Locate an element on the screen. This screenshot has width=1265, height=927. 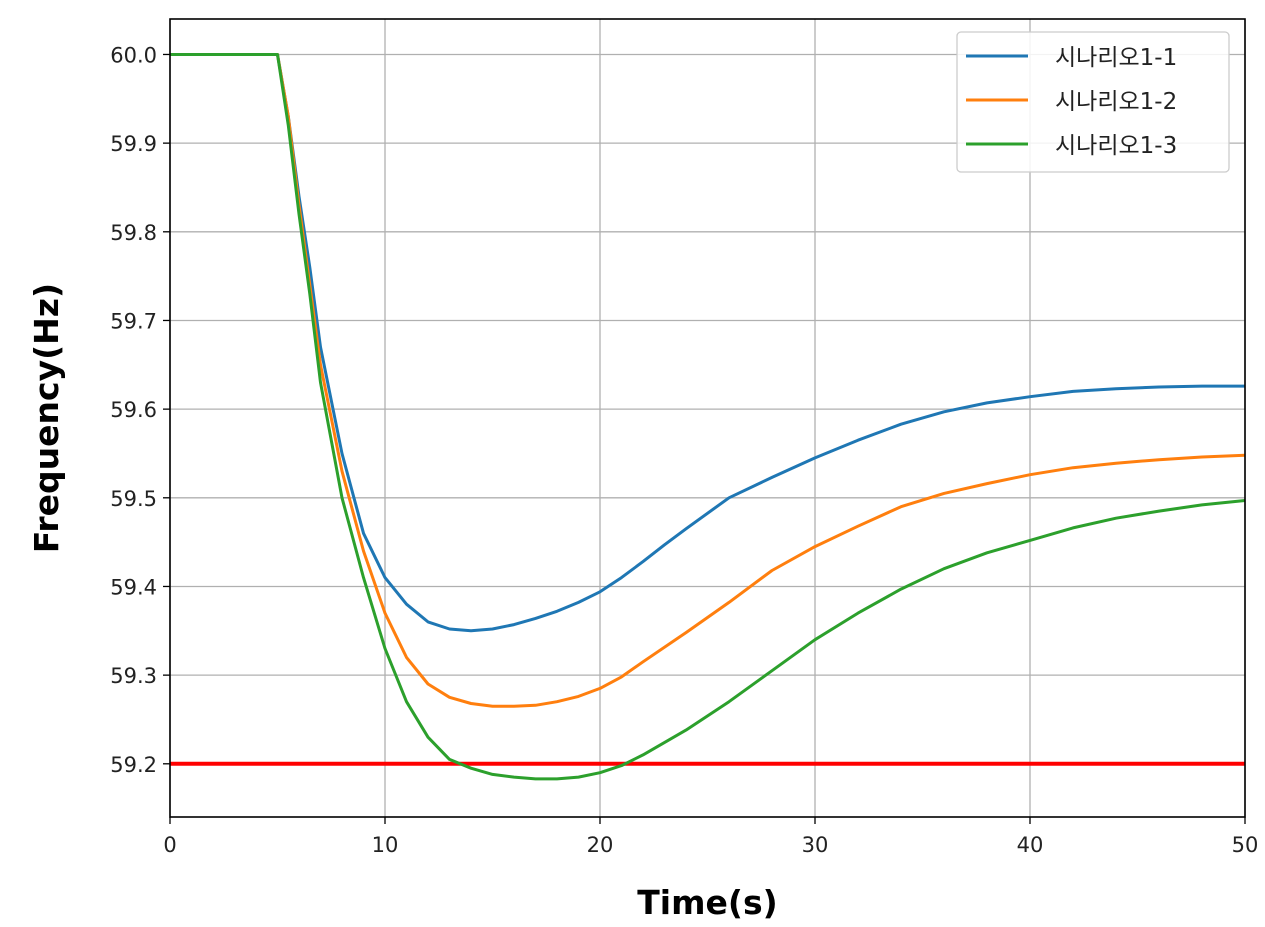
legend-label-1: 시나리오1-1 is located at coordinates (1116, 58).